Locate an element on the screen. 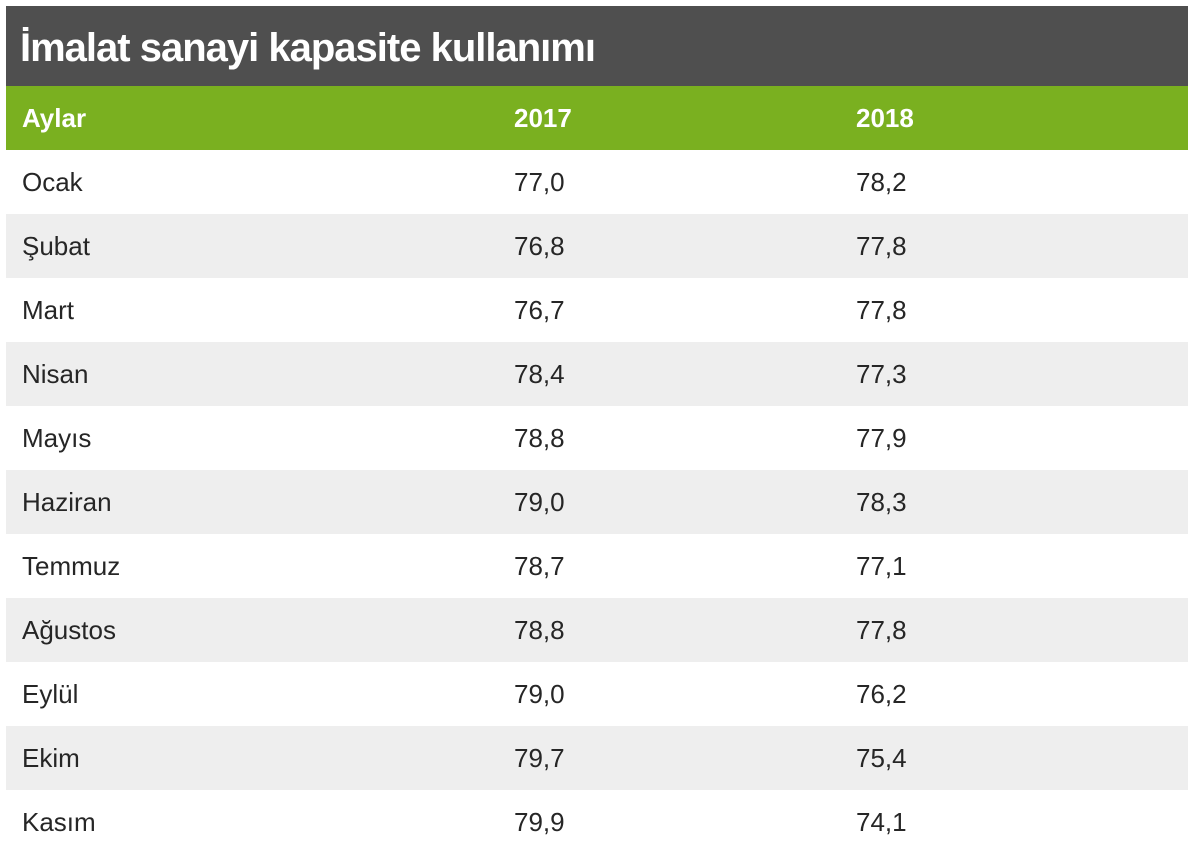  value-2018-cell: 77,1 is located at coordinates (881, 565).